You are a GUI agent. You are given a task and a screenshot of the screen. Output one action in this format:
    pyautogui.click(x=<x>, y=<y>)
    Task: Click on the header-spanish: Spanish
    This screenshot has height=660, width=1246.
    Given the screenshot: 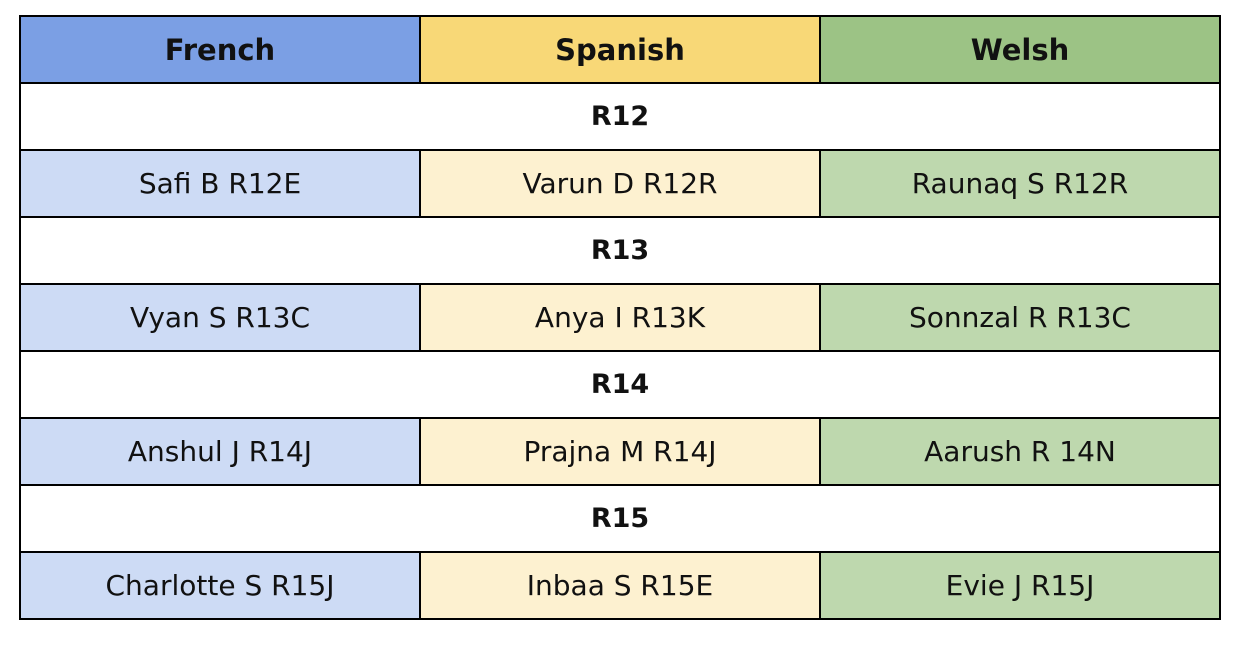 What is the action you would take?
    pyautogui.click(x=620, y=49)
    